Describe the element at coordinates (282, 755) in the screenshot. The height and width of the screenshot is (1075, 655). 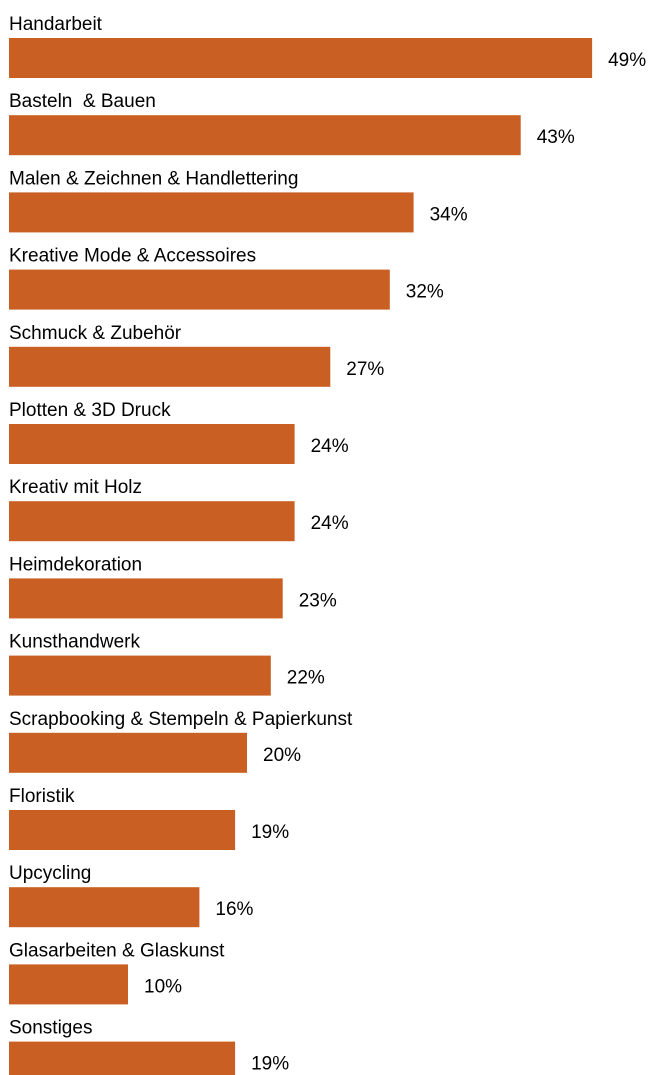
I see `value-label: 20%` at that location.